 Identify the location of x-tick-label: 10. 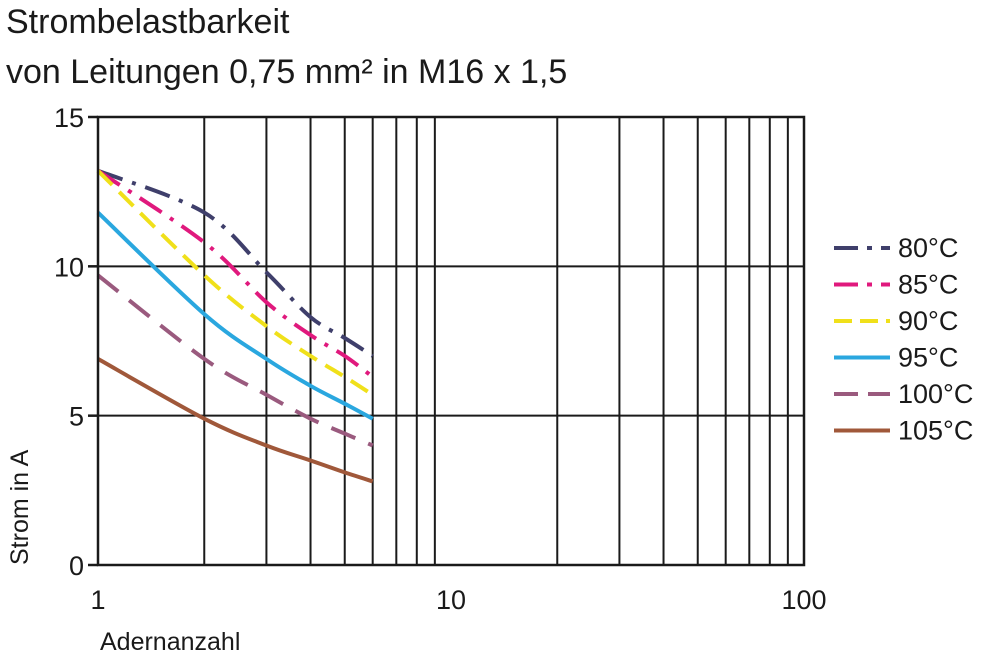
(451, 600).